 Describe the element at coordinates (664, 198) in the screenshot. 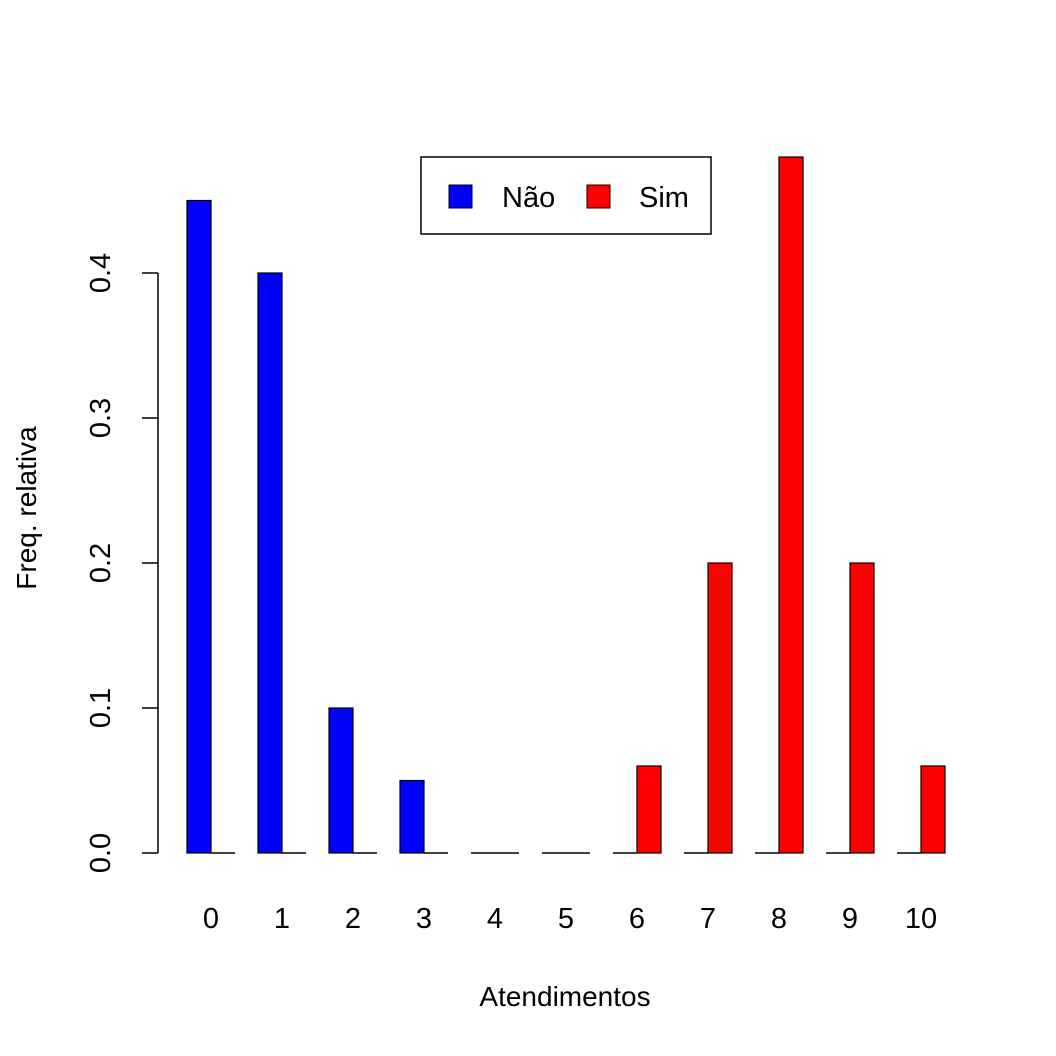

I see `legend-label-sim: Sim` at that location.